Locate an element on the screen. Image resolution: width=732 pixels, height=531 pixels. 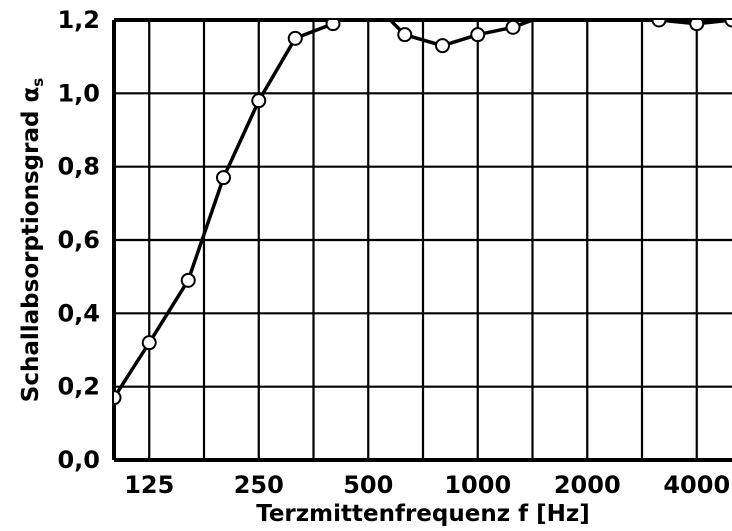
svg-text: Schallabsorptionsgrad αs is located at coordinates (32, 240).